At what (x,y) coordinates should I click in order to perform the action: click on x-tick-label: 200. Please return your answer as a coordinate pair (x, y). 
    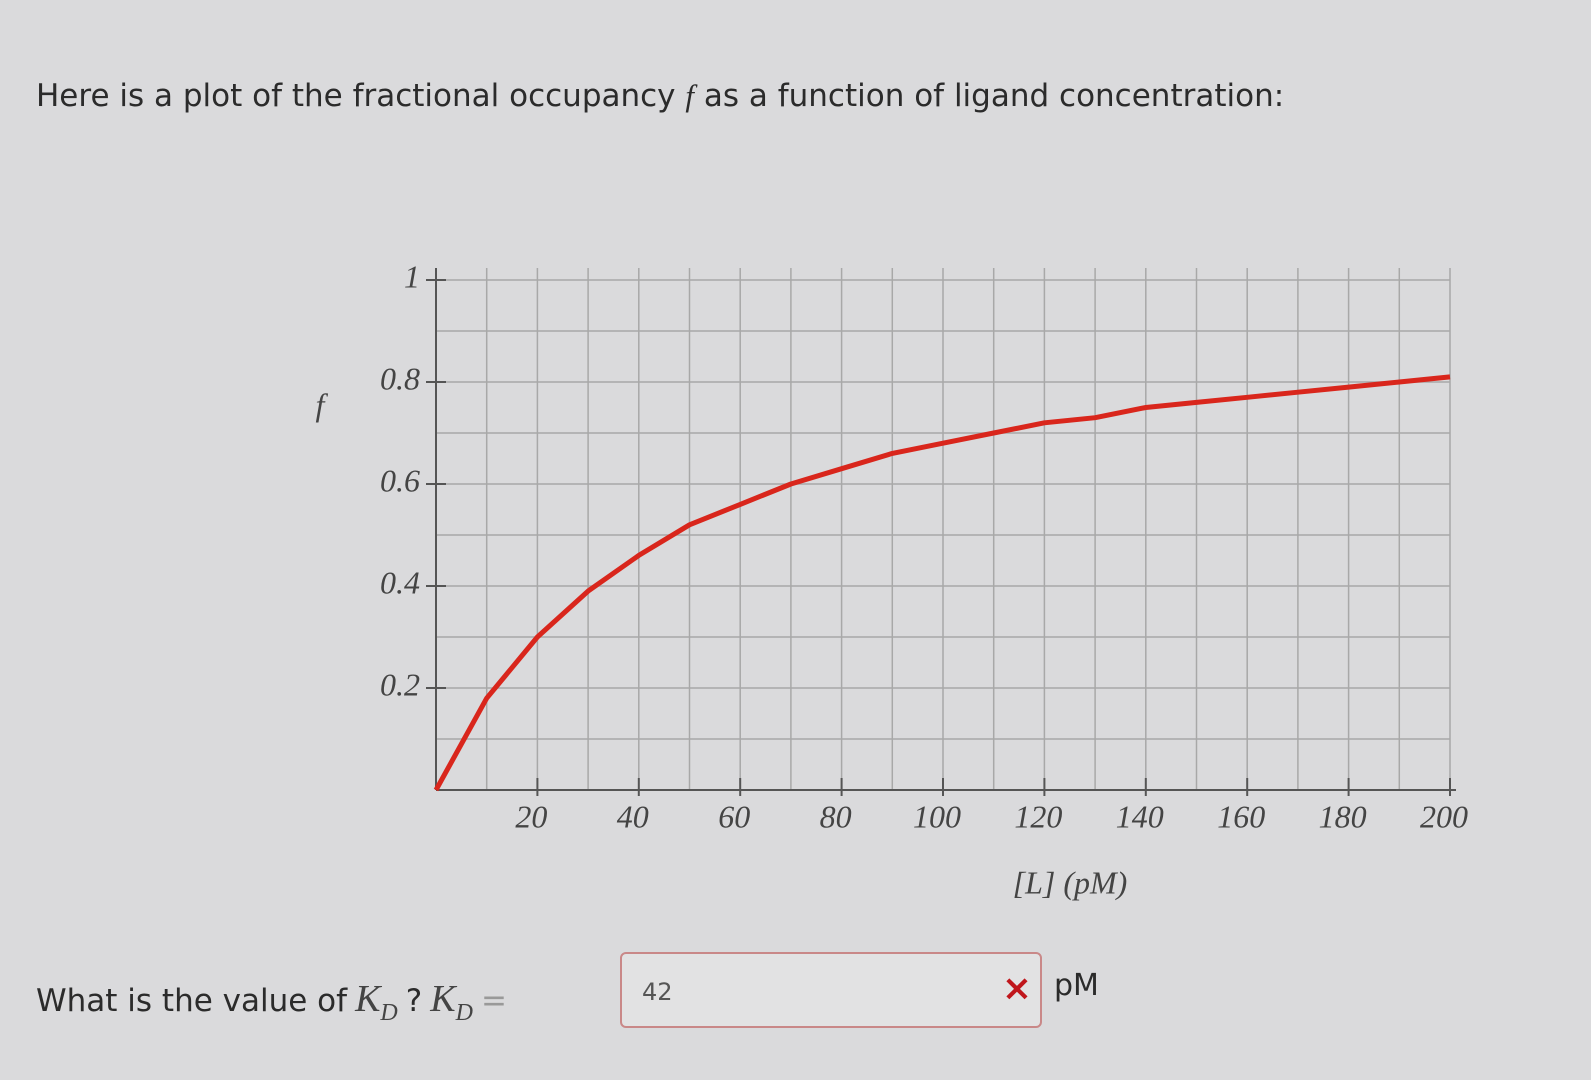
    Looking at the image, I should click on (1444, 816).